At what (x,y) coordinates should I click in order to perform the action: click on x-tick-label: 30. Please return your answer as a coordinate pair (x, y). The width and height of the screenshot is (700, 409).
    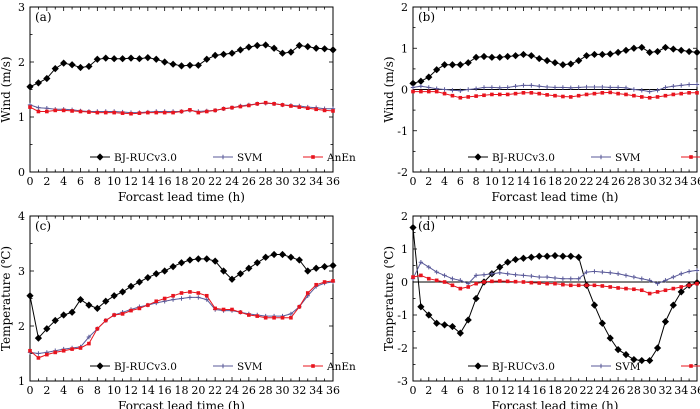
    Looking at the image, I should click on (283, 181).